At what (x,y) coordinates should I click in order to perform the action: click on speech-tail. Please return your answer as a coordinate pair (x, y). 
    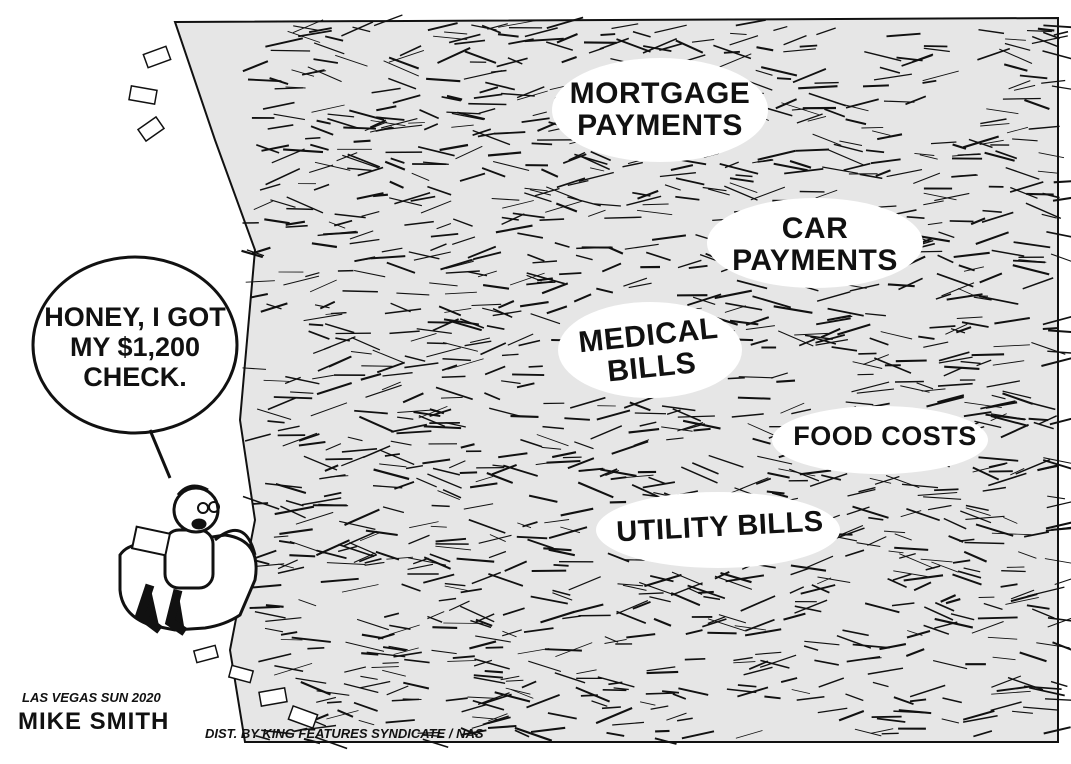
    Looking at the image, I should click on (160, 454).